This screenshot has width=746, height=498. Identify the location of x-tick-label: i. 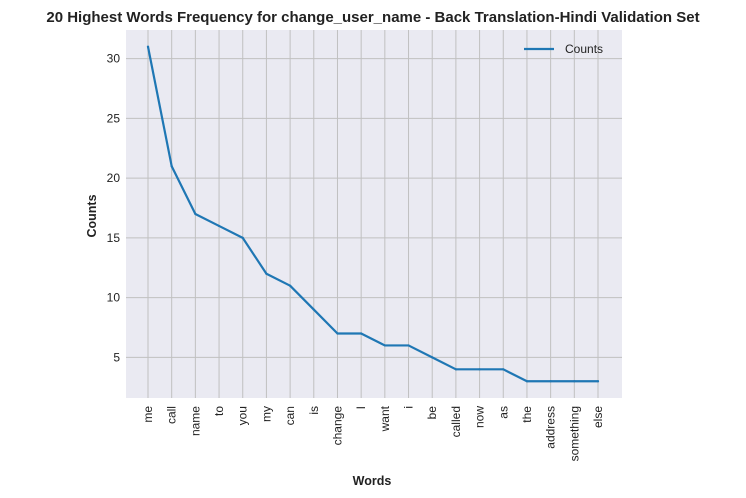
(409, 407).